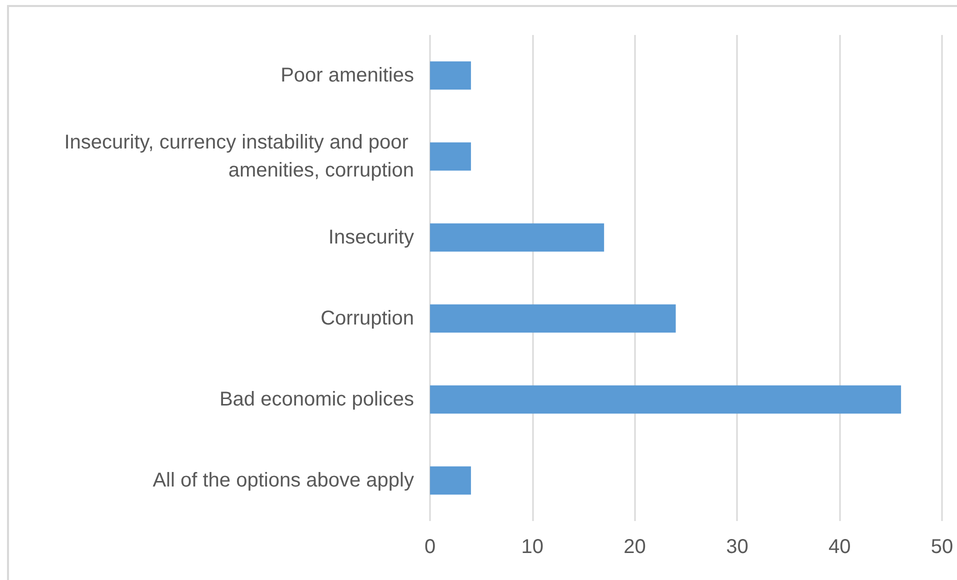 The image size is (957, 580). Describe the element at coordinates (430, 547) in the screenshot. I see `x-tick-label: 0` at that location.